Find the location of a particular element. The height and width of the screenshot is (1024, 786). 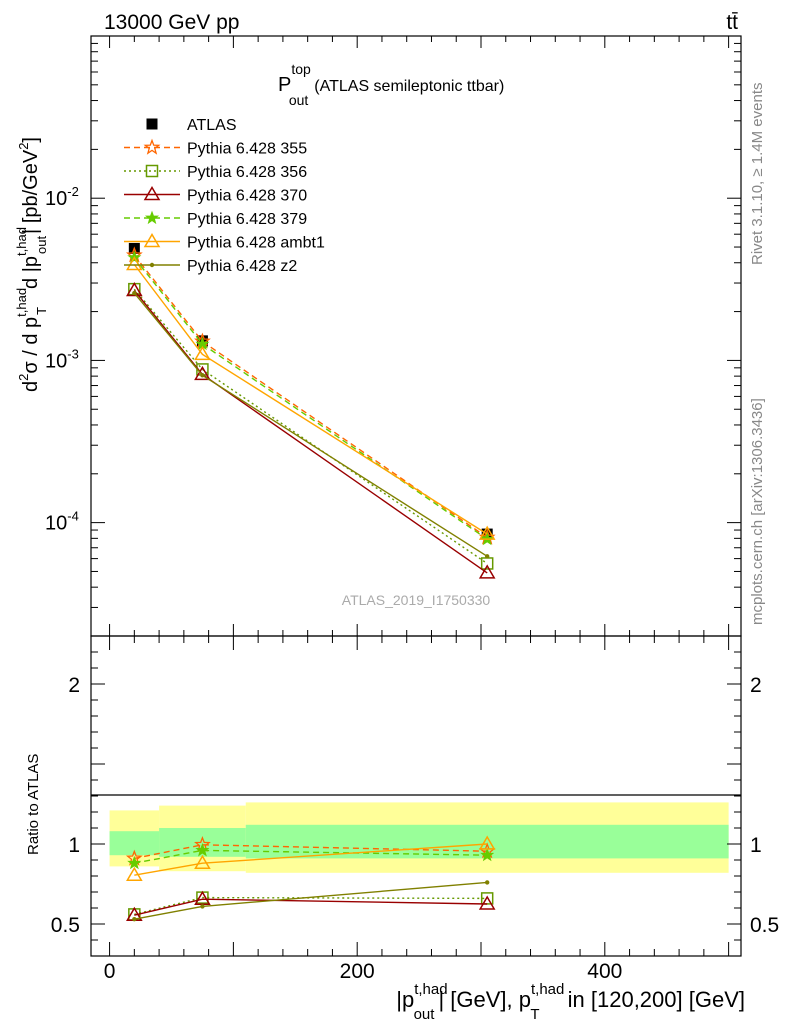

header-process-label: tt̄ is located at coordinates (732, 22).